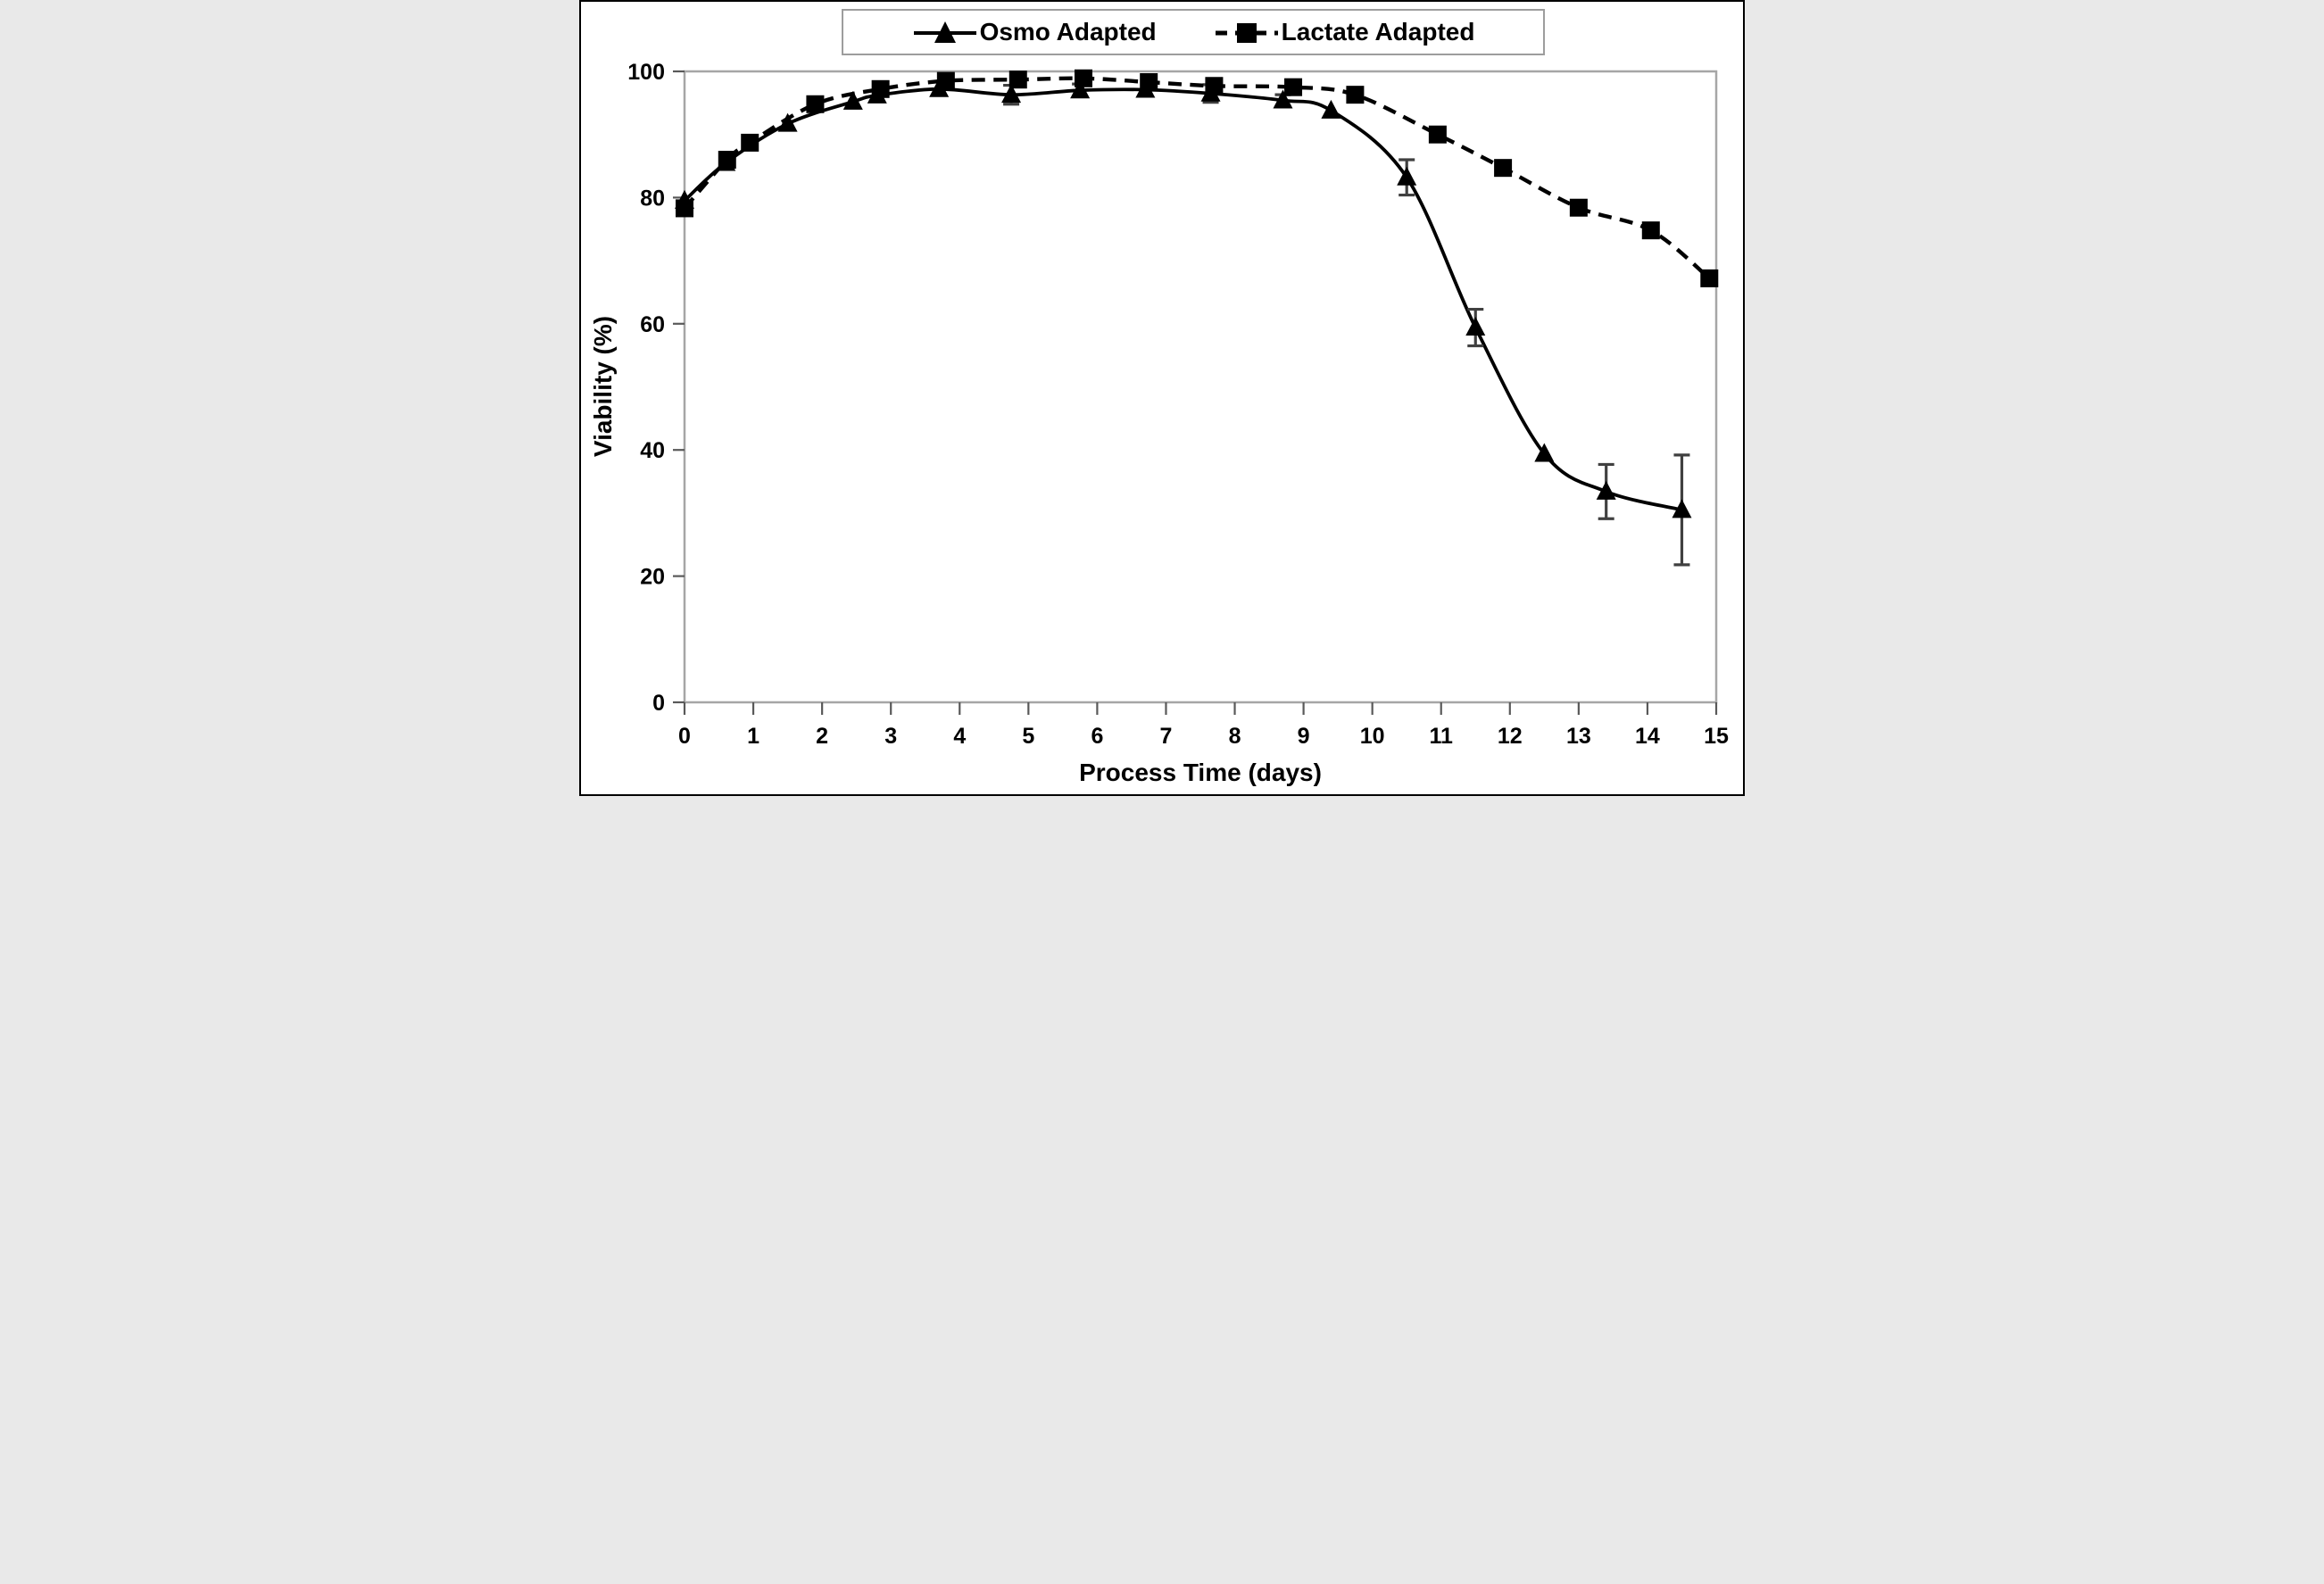 This screenshot has height=1584, width=2324. I want to click on legend-item-osmo-adapted: Osmo Adapted, so click(1034, 32).